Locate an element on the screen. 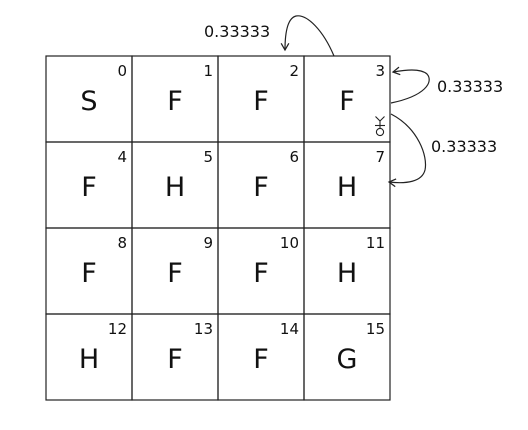  person-icon is located at coordinates (380, 126).